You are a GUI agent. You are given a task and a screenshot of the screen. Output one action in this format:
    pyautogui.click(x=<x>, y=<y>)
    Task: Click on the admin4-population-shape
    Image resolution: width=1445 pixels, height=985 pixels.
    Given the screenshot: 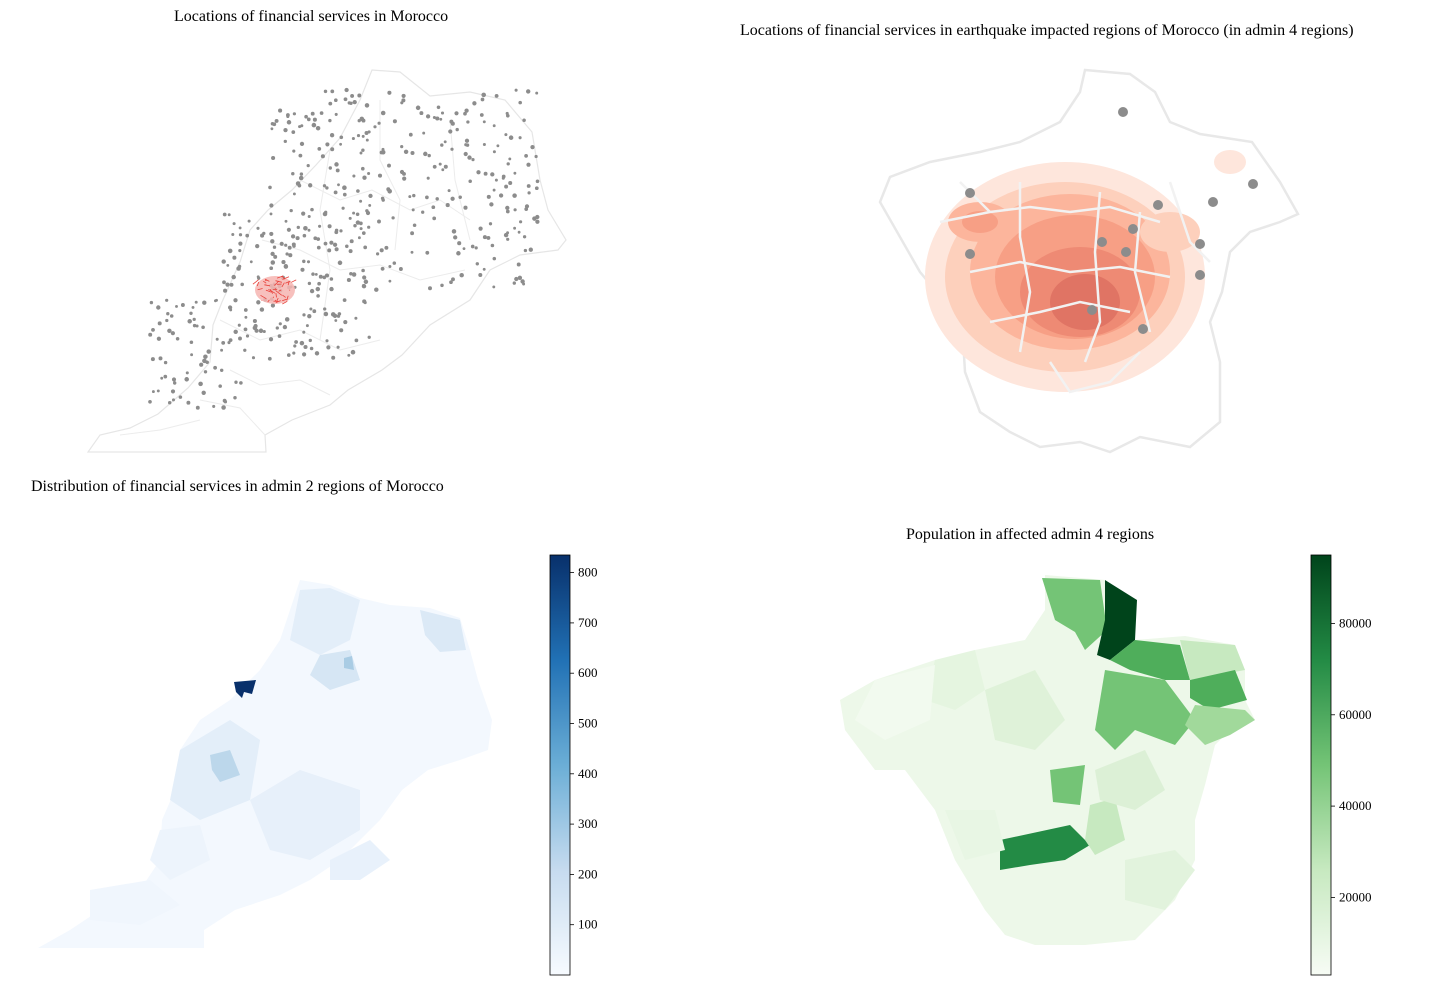 What is the action you would take?
    pyautogui.click(x=1047, y=760)
    